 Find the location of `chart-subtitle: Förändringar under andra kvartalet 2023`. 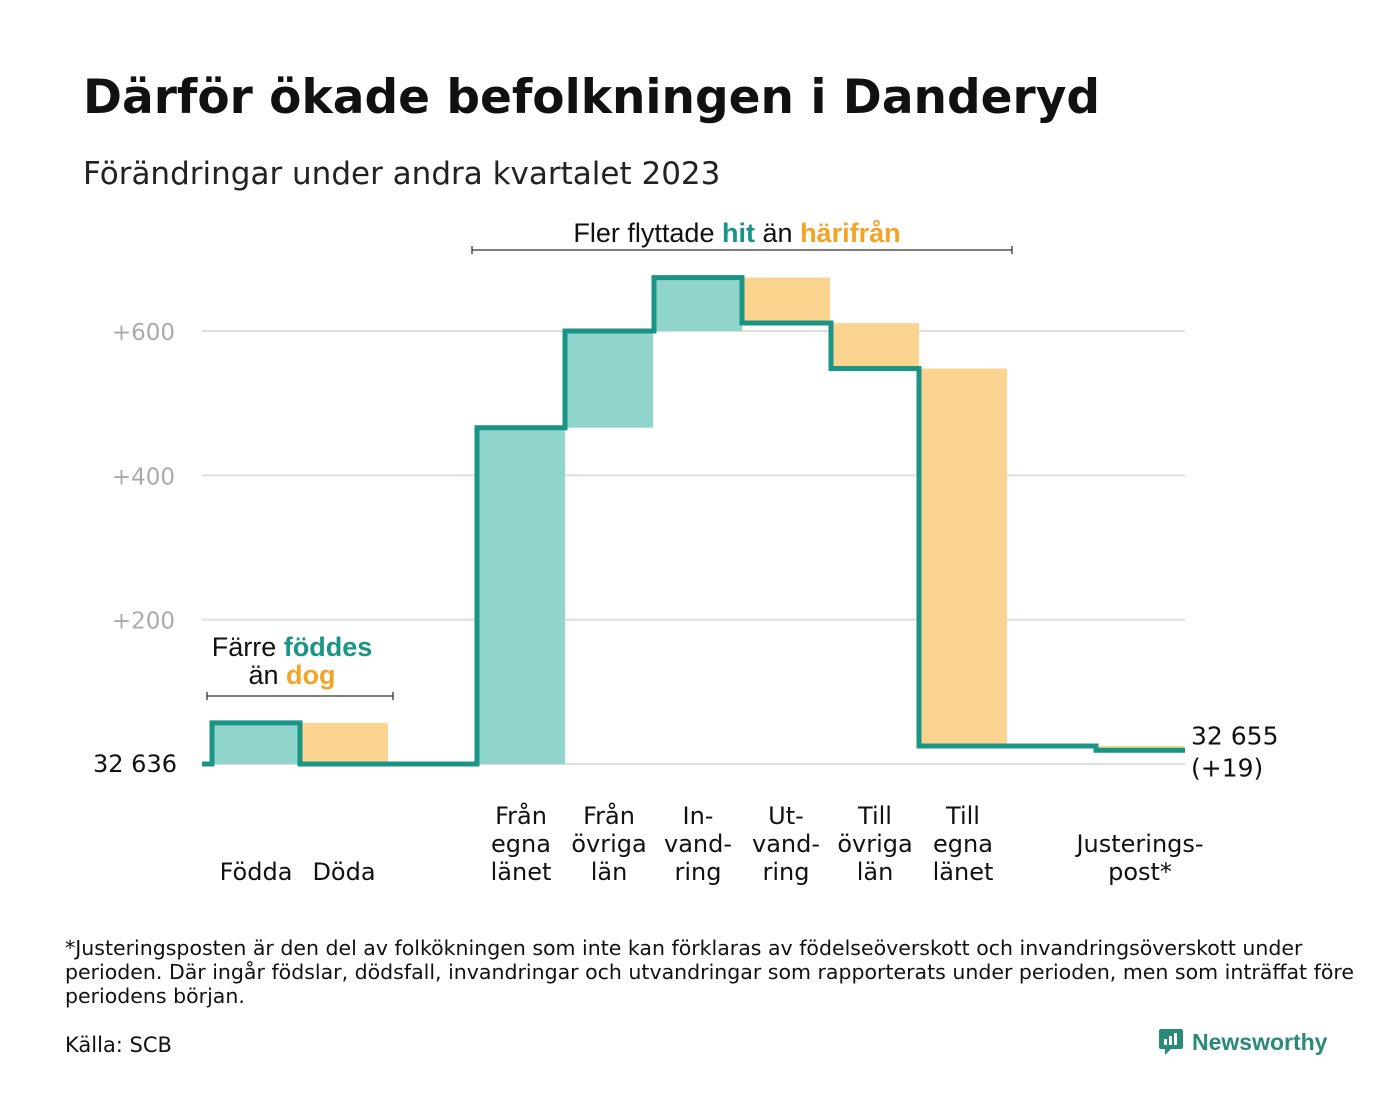

chart-subtitle: Förändringar under andra kvartalet 2023 is located at coordinates (402, 174).